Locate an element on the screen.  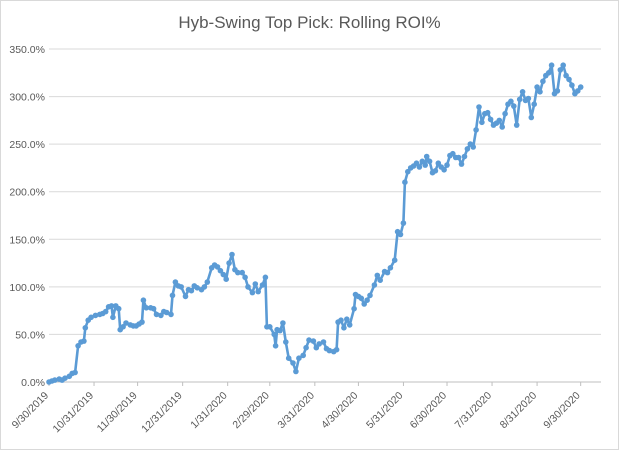
y-tick-label: 200.0% is located at coordinates (27, 193).